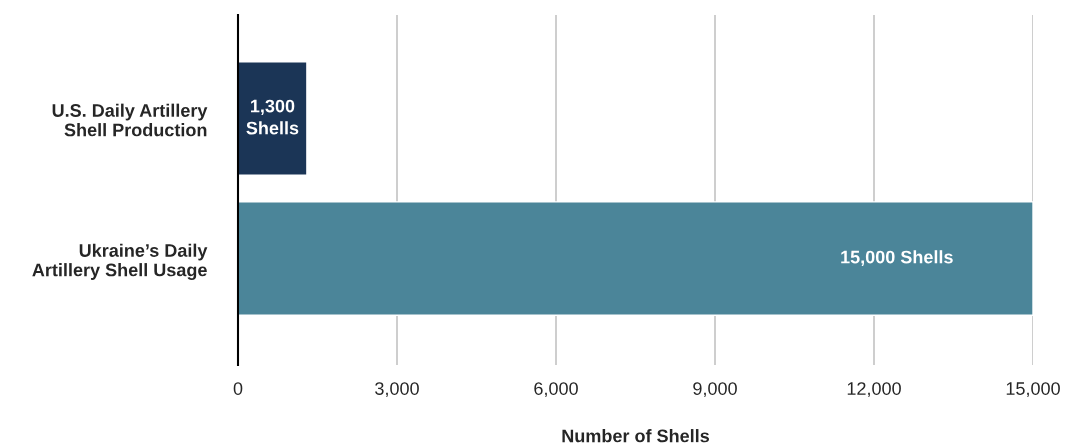  I want to click on y-tick-label: Ukraine’s Daily Artillery Shell Usage, so click(120, 261).